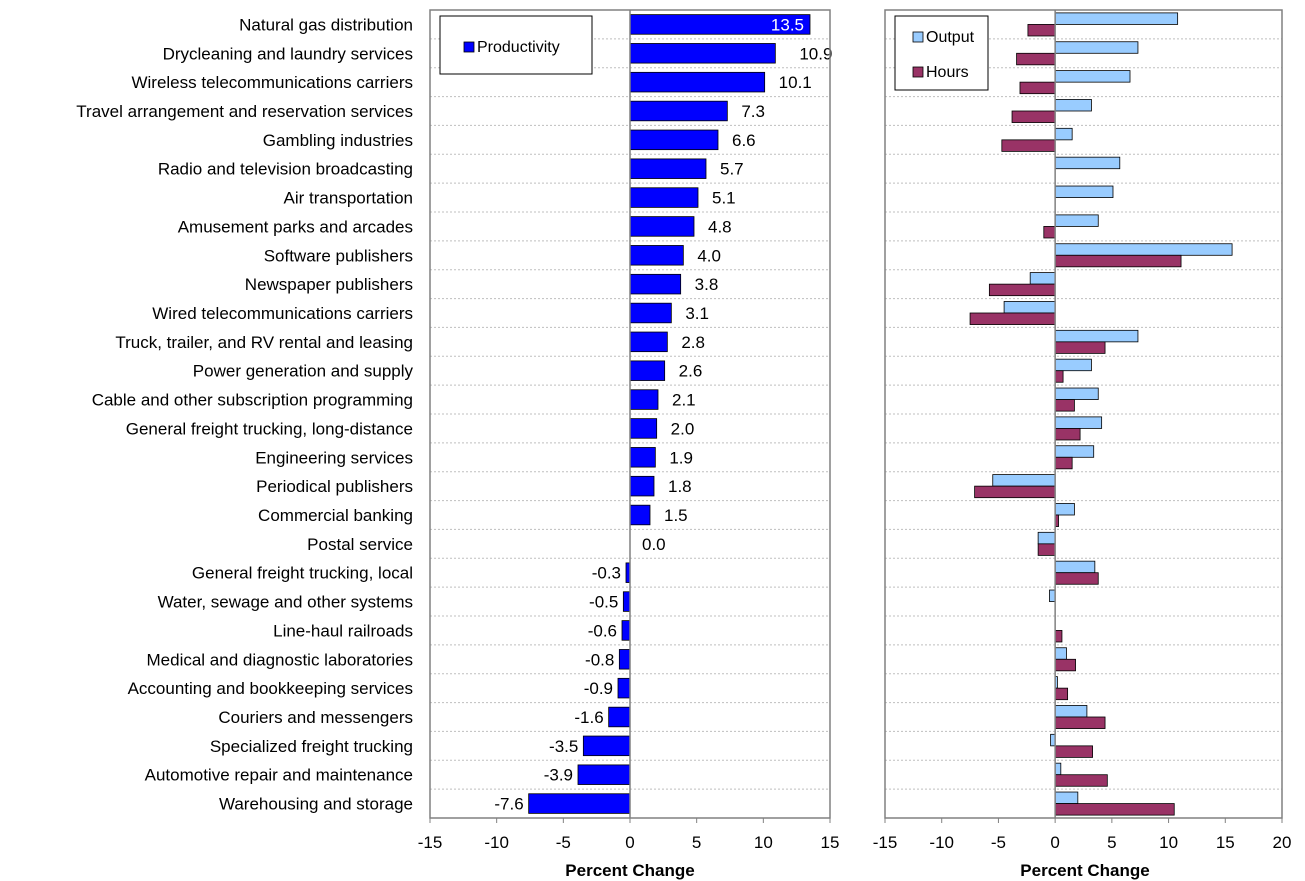  I want to click on x-tick-label: 15, so click(830, 842).